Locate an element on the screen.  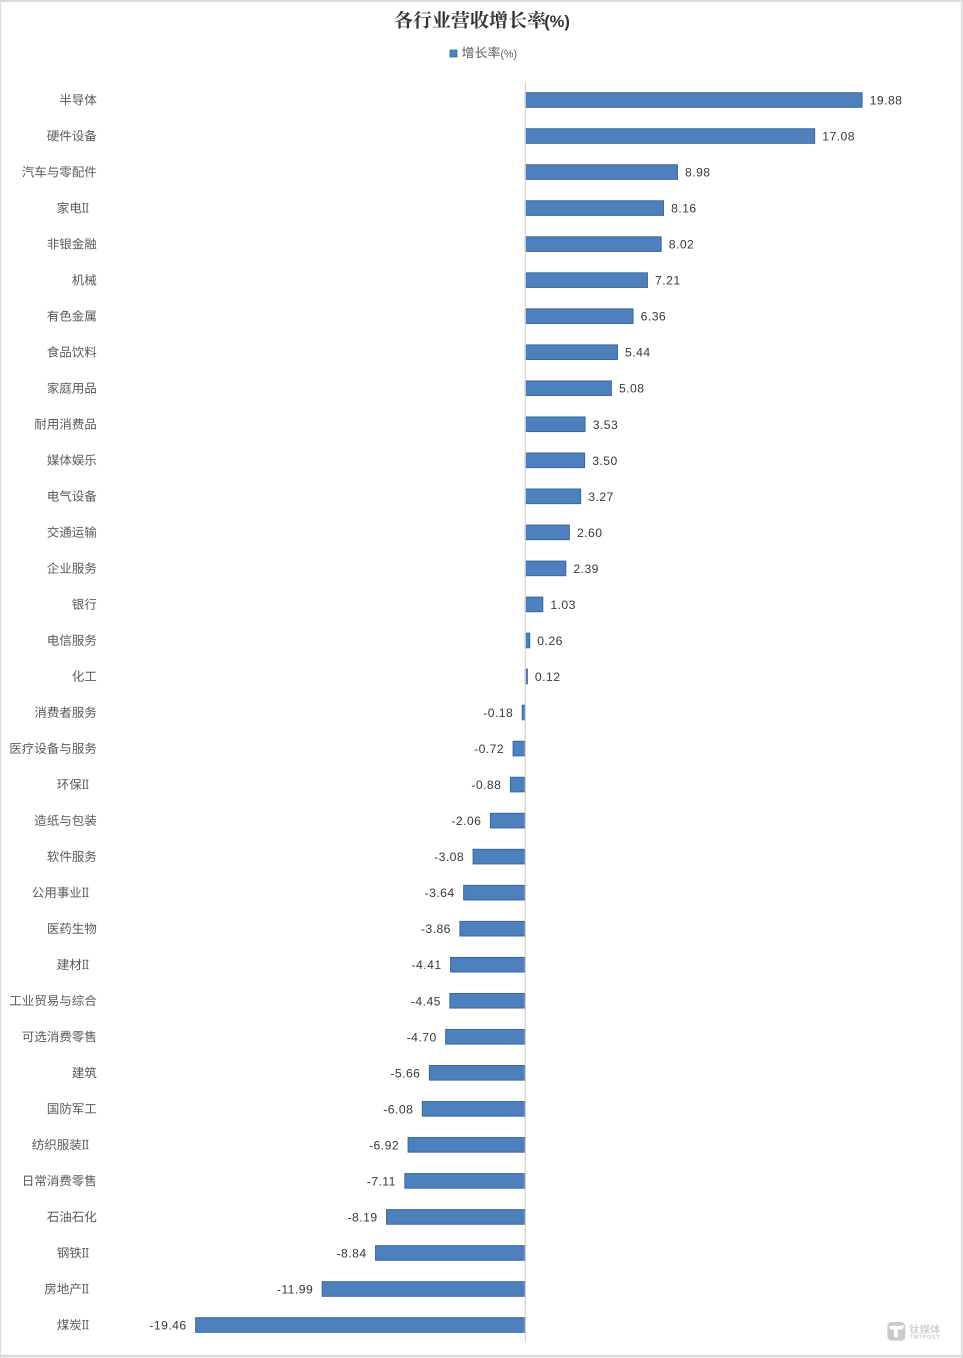
svg-text: 5.08 is located at coordinates (632, 389).